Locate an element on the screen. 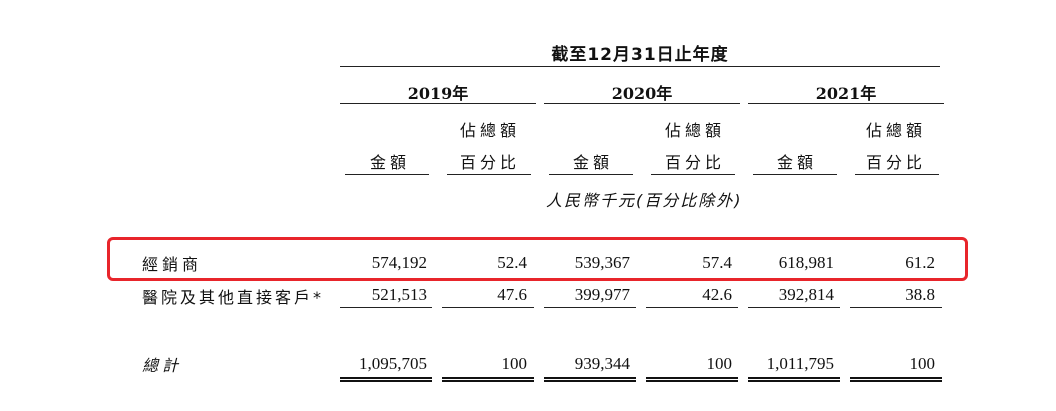  col-pct-2019-line1: 佔總額 is located at coordinates (490, 130).